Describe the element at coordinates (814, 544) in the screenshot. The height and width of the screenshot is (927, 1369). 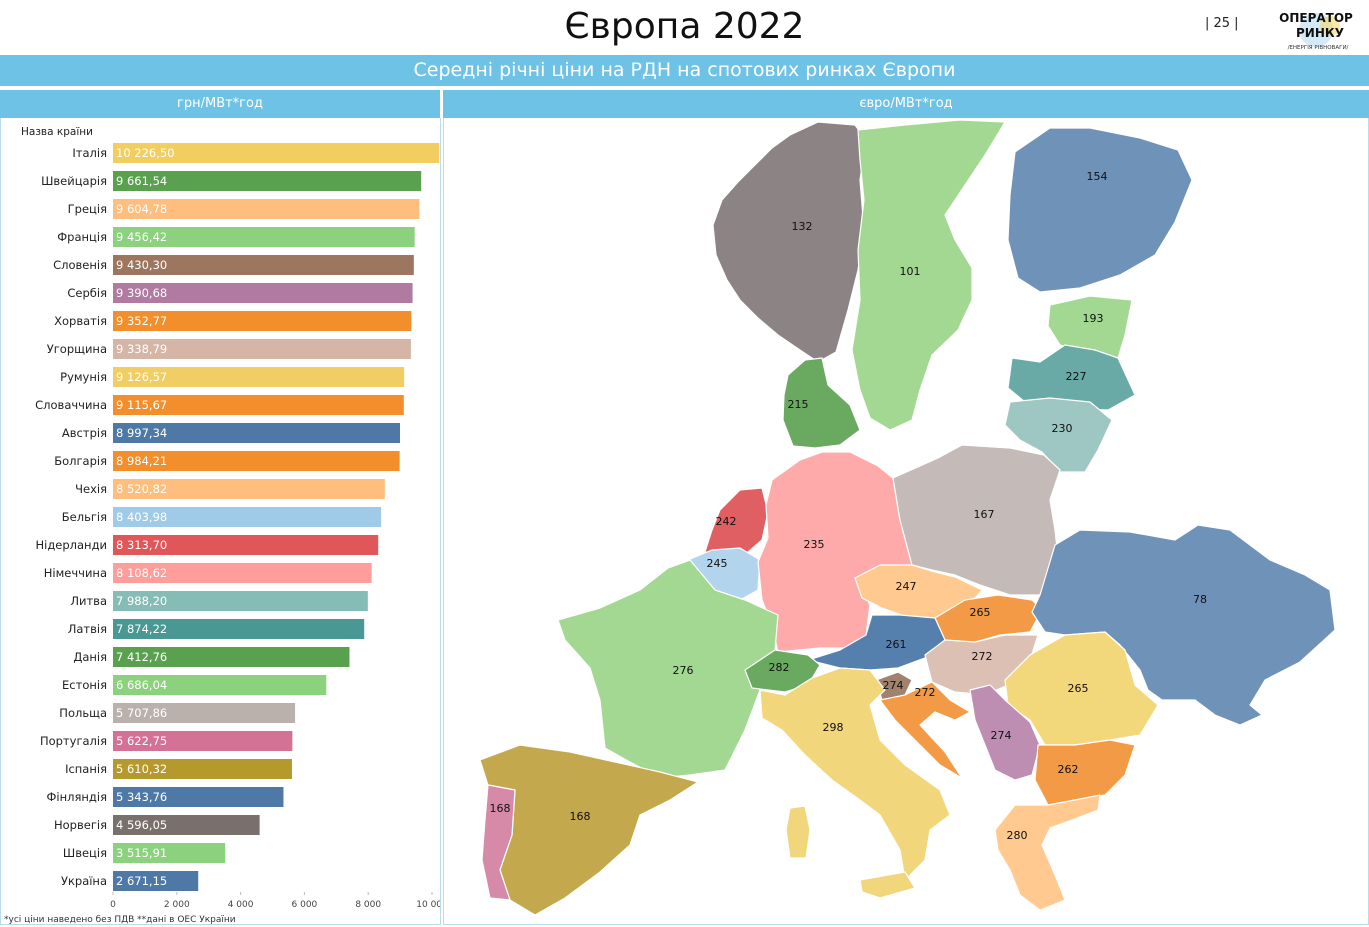
I see `map-value-label: 235` at that location.